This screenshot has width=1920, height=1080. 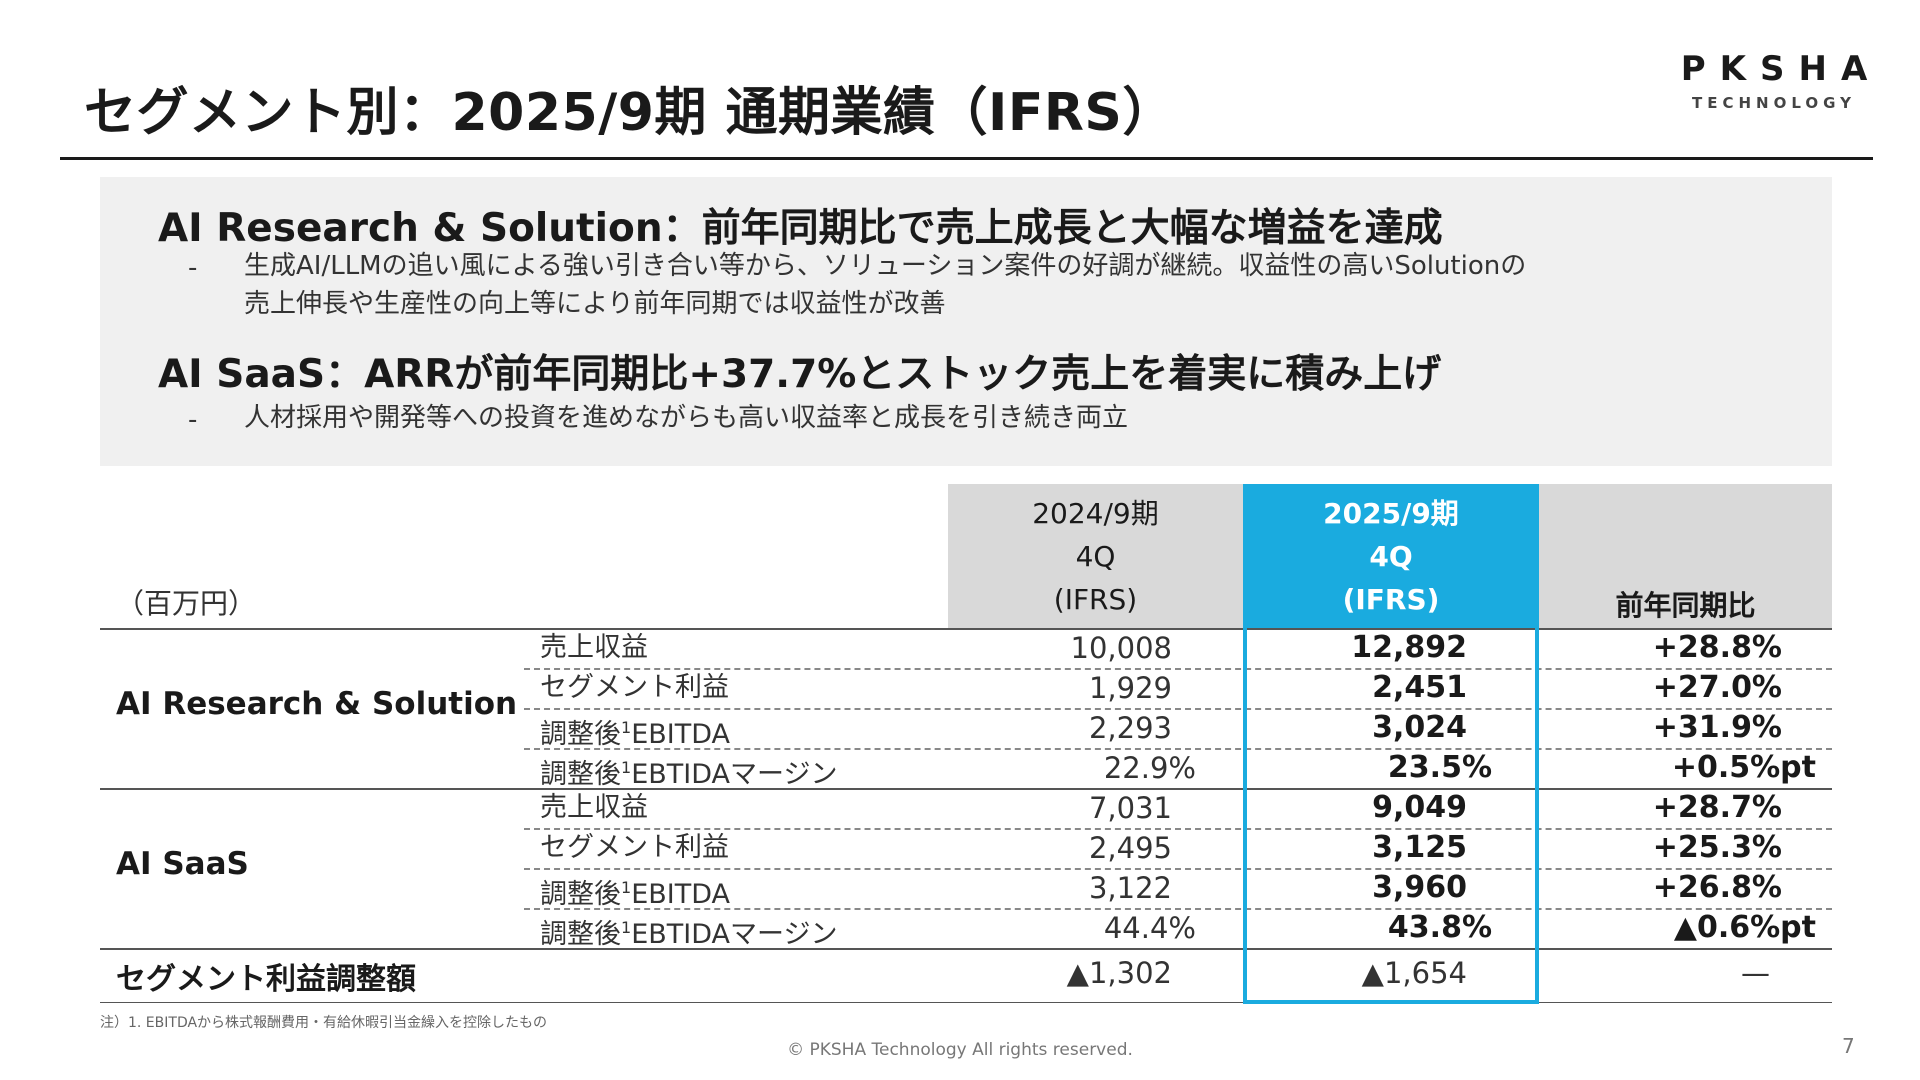 What do you see at coordinates (1095, 599) in the screenshot?
I see `header-prev-standard: (IFRS)` at bounding box center [1095, 599].